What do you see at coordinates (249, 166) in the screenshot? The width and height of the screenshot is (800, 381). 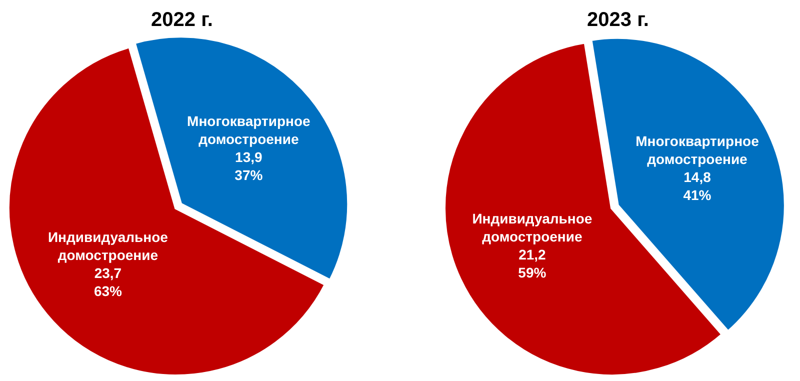 I see `data-label: 13,9 37%` at bounding box center [249, 166].